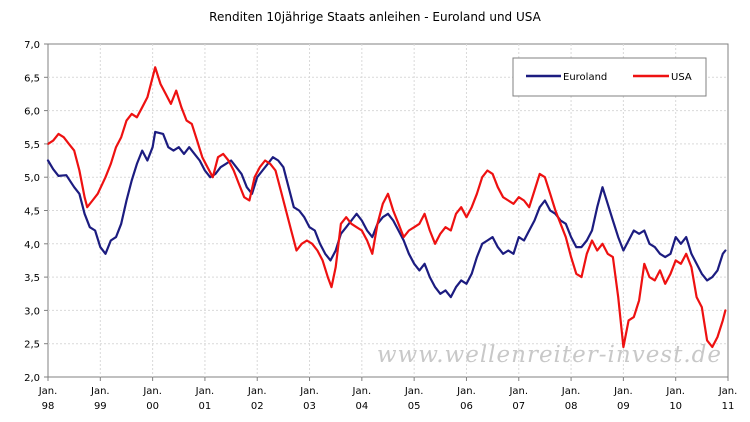 The width and height of the screenshot is (750, 422). Describe the element at coordinates (414, 406) in the screenshot. I see `x-tick-label-year: 05` at that location.